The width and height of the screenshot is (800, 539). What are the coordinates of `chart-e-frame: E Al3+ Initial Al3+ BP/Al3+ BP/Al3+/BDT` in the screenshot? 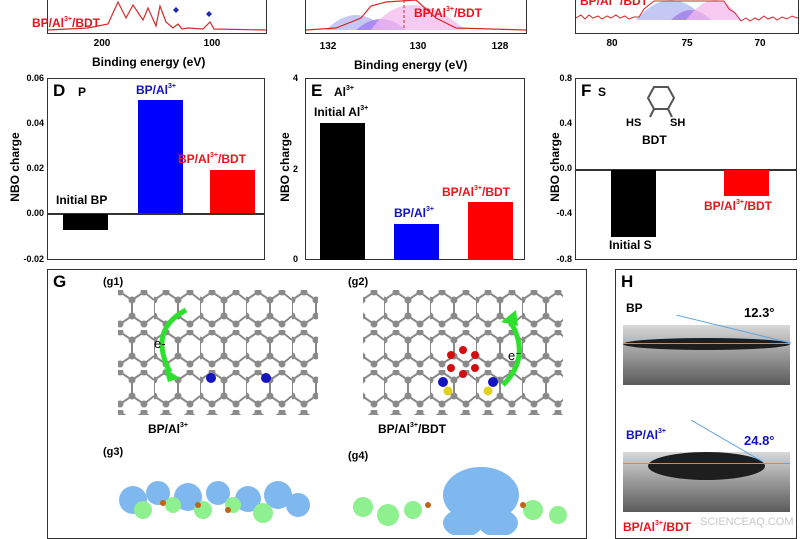 It's located at (415, 169).